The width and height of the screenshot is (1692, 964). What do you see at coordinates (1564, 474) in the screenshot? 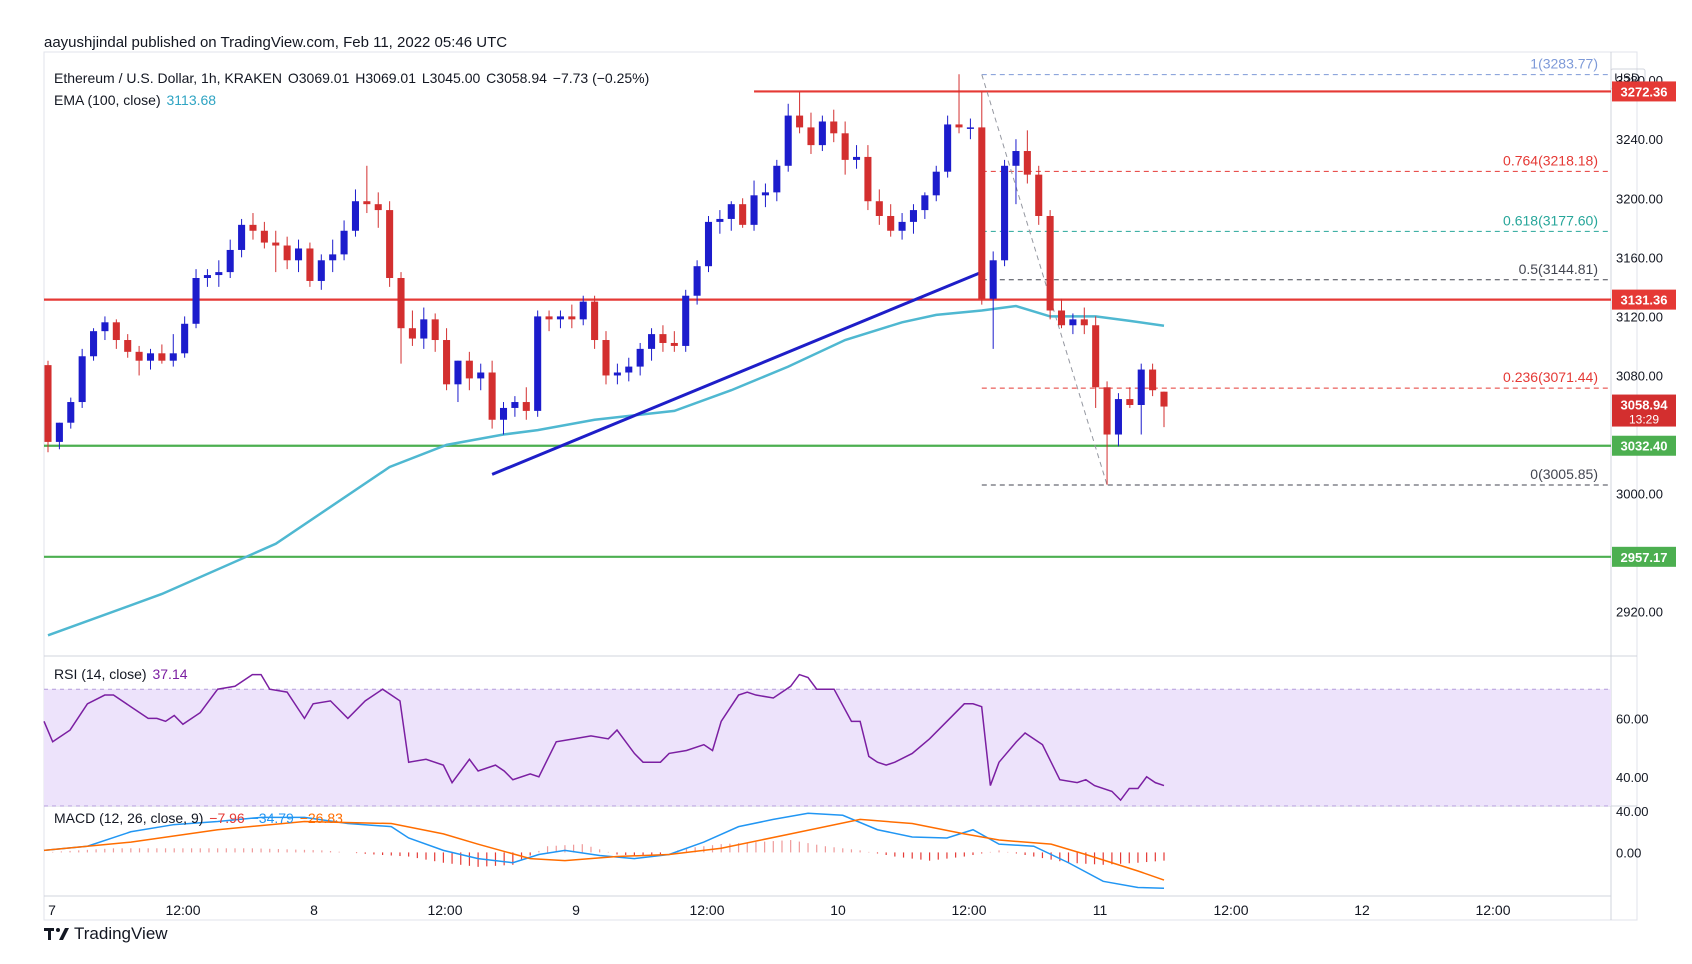
I see `fib-level-label: 0(3005.85)` at bounding box center [1564, 474].